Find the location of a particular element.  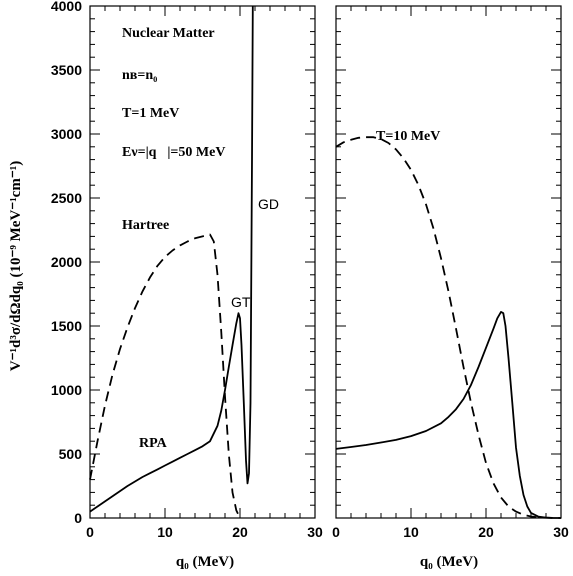

annotation-nuclear-matter: Nuclear Matter is located at coordinates (168, 33).